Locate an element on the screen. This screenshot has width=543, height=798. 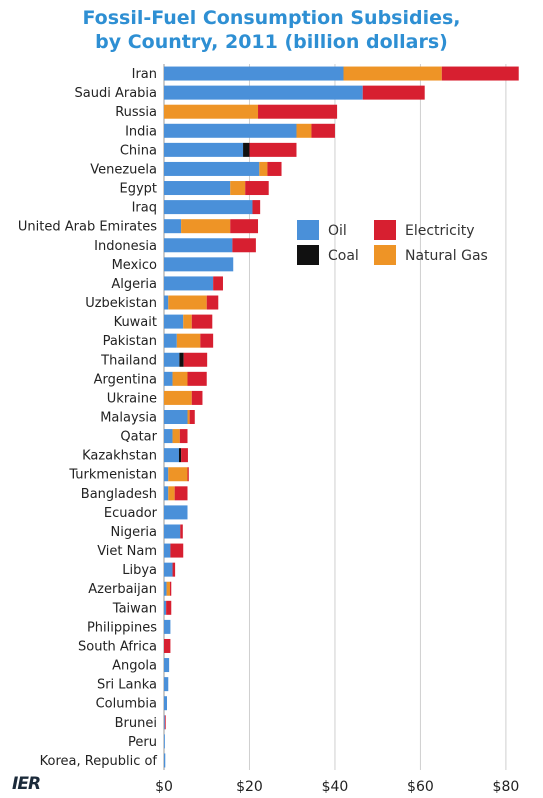
category-label: Iran is located at coordinates (144, 74).